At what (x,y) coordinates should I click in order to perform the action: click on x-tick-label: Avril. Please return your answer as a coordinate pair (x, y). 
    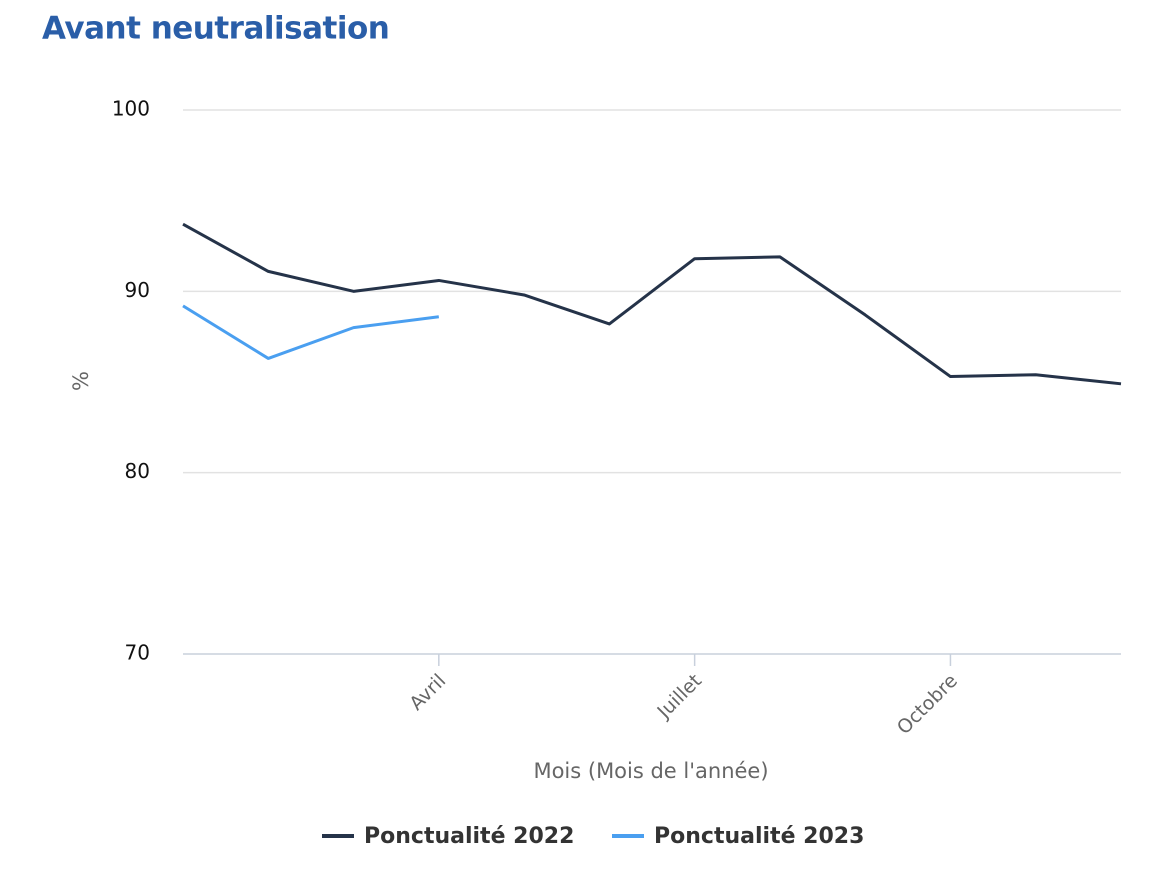
    Looking at the image, I should click on (427, 692).